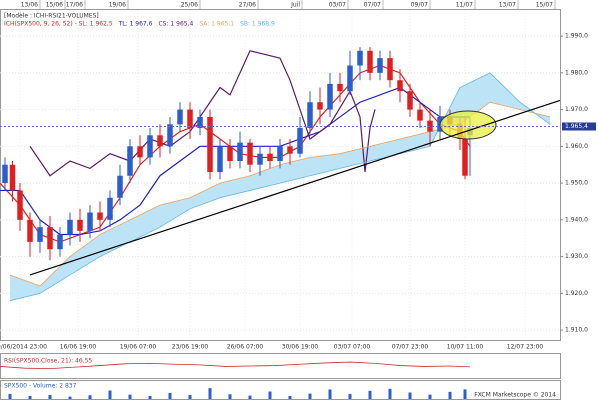 Image resolution: width=598 pixels, height=400 pixels. What do you see at coordinates (576, 126) in the screenshot?
I see `current-price-label: 1.965,4` at bounding box center [576, 126].